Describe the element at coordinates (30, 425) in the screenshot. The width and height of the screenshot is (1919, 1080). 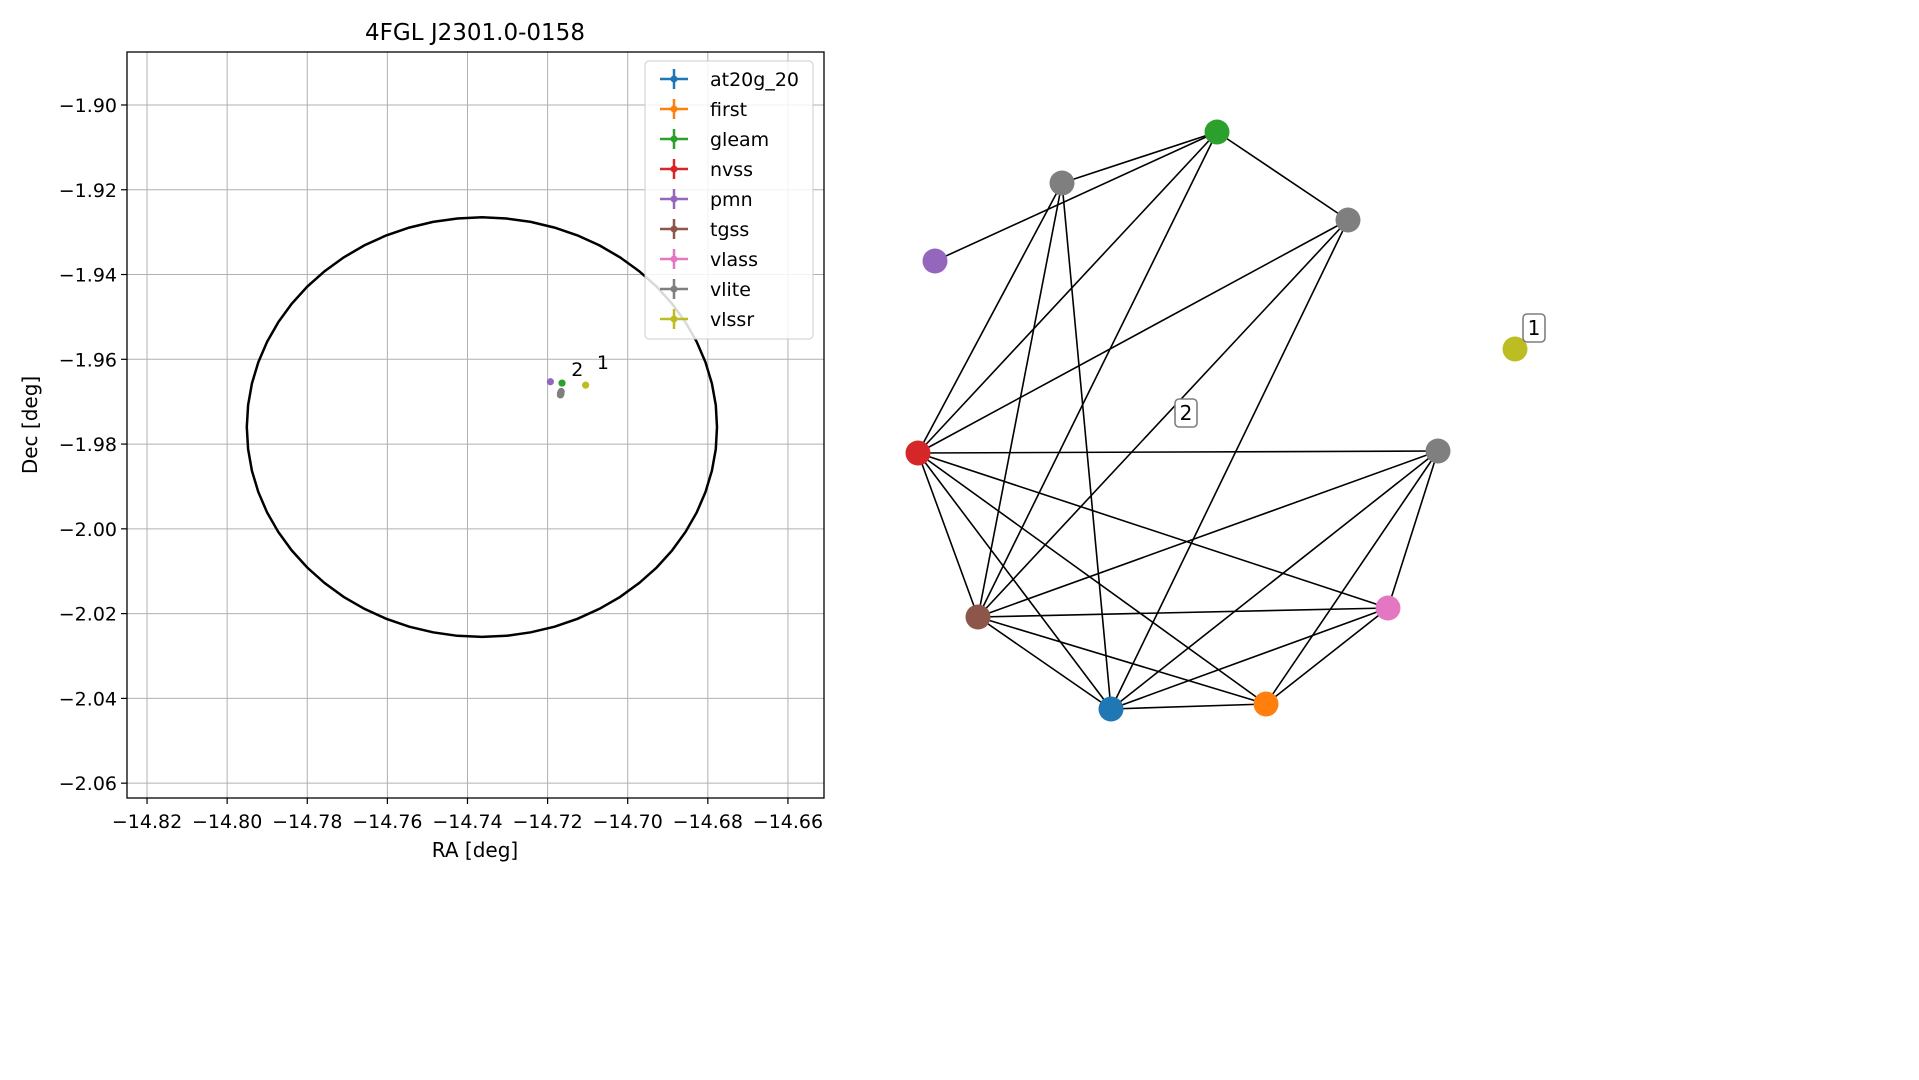
I see `y-axis-label: Dec [deg]` at that location.